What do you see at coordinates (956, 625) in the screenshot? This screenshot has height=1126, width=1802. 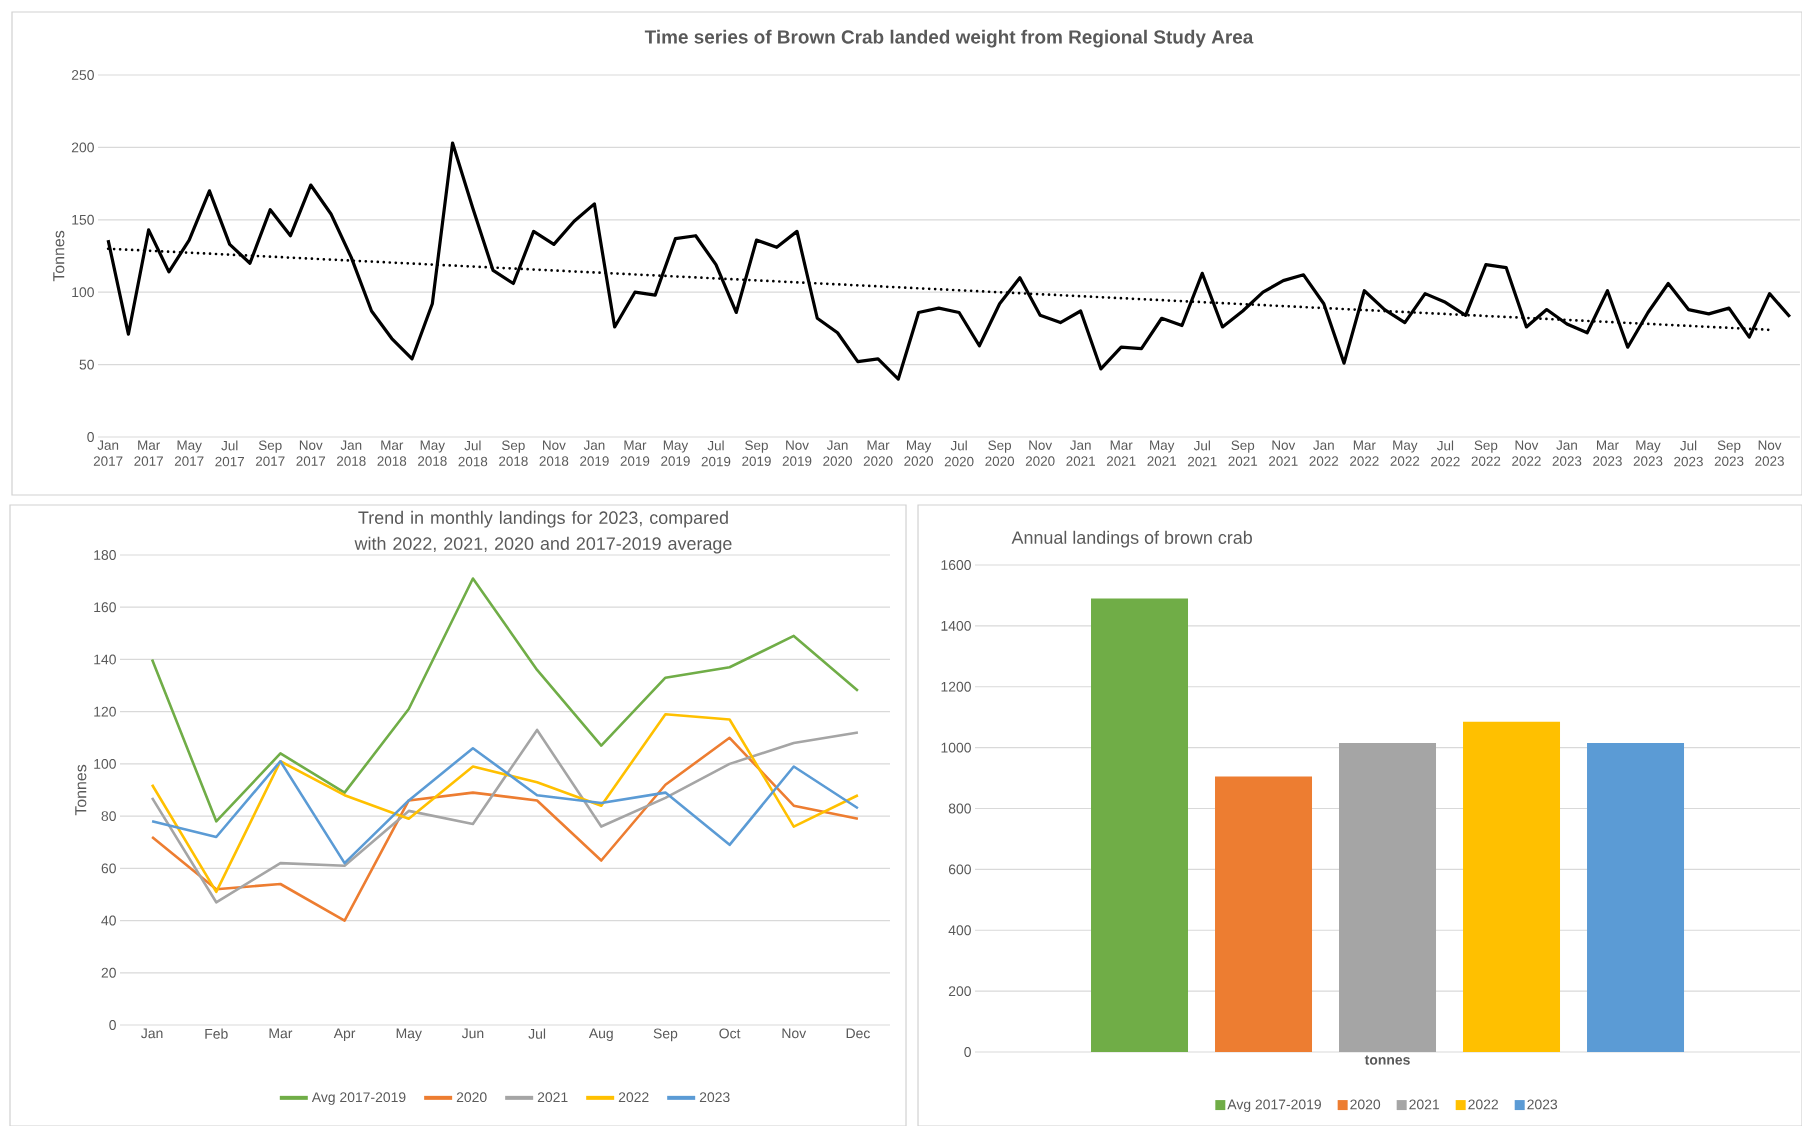 I see `y-tick-label: 1400` at bounding box center [956, 625].